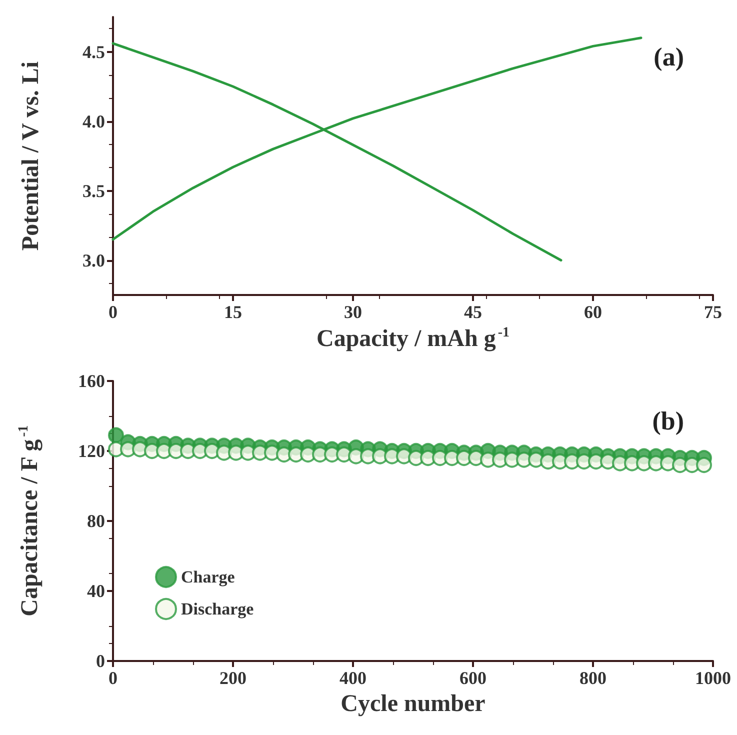  What do you see at coordinates (233, 312) in the screenshot?
I see `x-tick-label: 15` at bounding box center [233, 312].